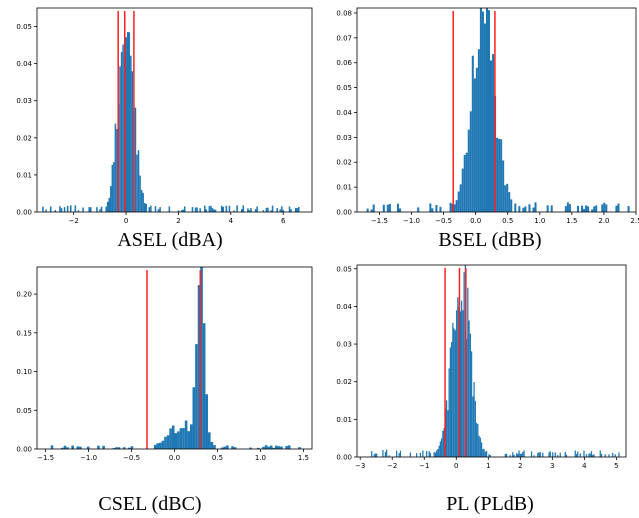  I want to click on x-tick-label: −1.0, so click(88, 458).